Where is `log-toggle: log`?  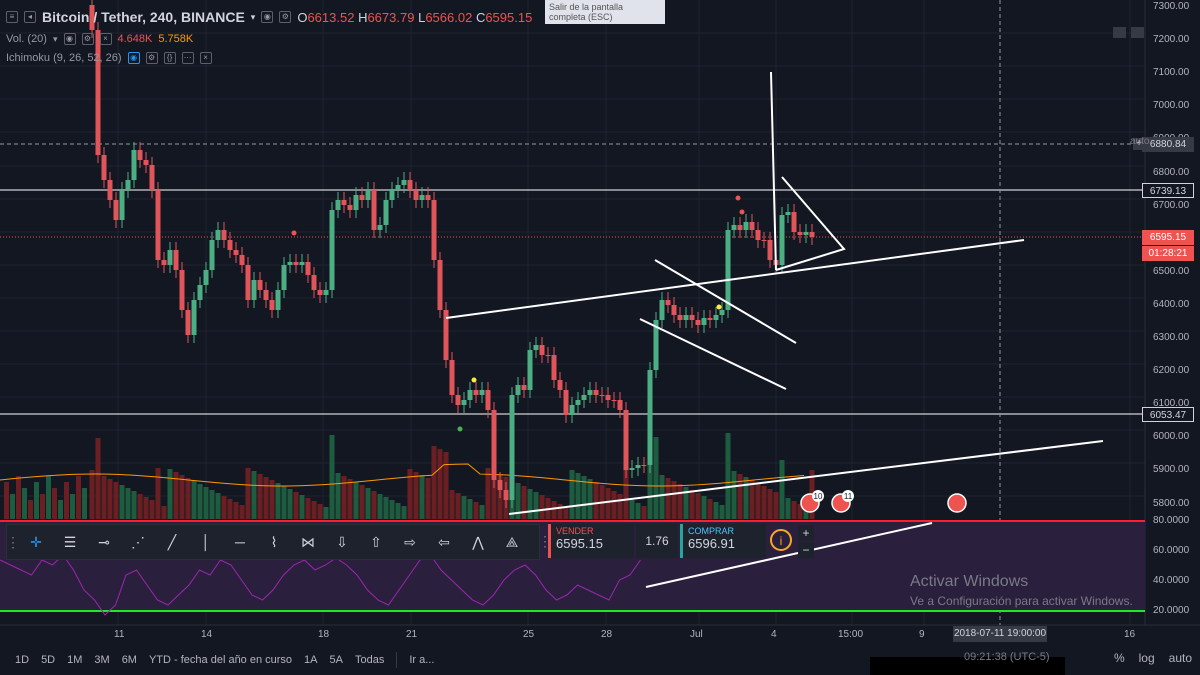
log-toggle: log is located at coordinates (1146, 658).